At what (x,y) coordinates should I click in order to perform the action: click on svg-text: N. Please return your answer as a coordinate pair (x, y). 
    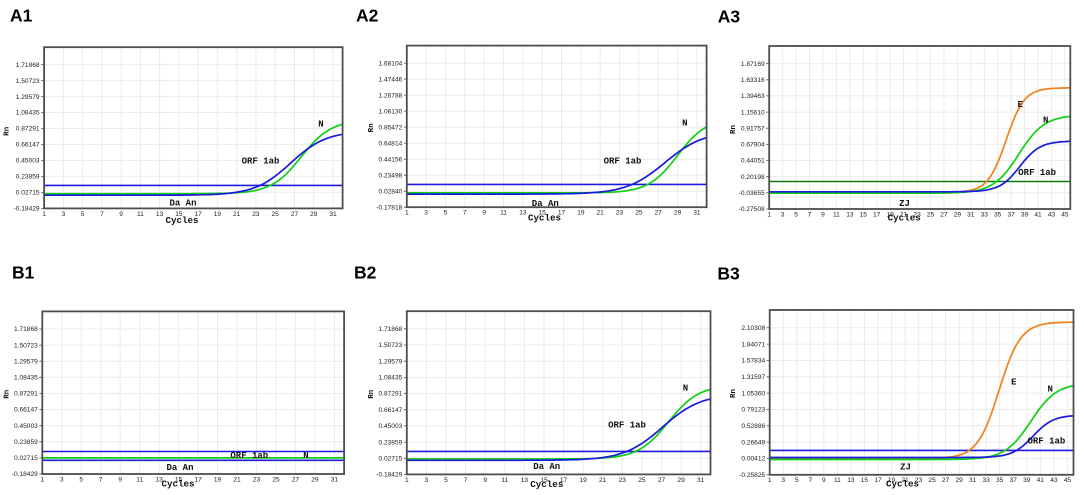
    Looking at the image, I should click on (685, 389).